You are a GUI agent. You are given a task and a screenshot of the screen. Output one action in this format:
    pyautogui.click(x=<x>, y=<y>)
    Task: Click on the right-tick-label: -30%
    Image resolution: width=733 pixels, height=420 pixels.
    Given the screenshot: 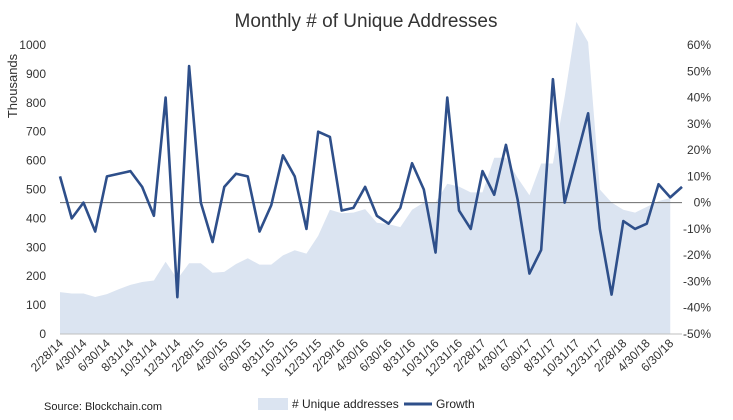 What is the action you would take?
    pyautogui.click(x=697, y=281)
    